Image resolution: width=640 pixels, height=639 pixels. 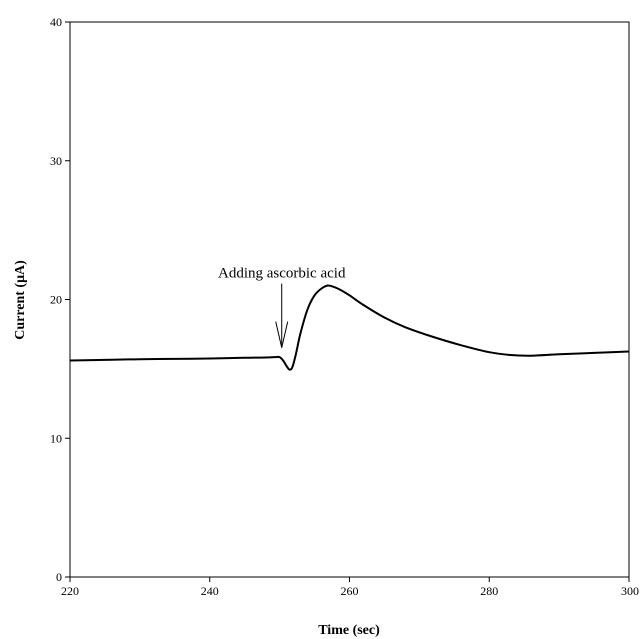 I want to click on x-tick-label: 260, so click(x=350, y=591).